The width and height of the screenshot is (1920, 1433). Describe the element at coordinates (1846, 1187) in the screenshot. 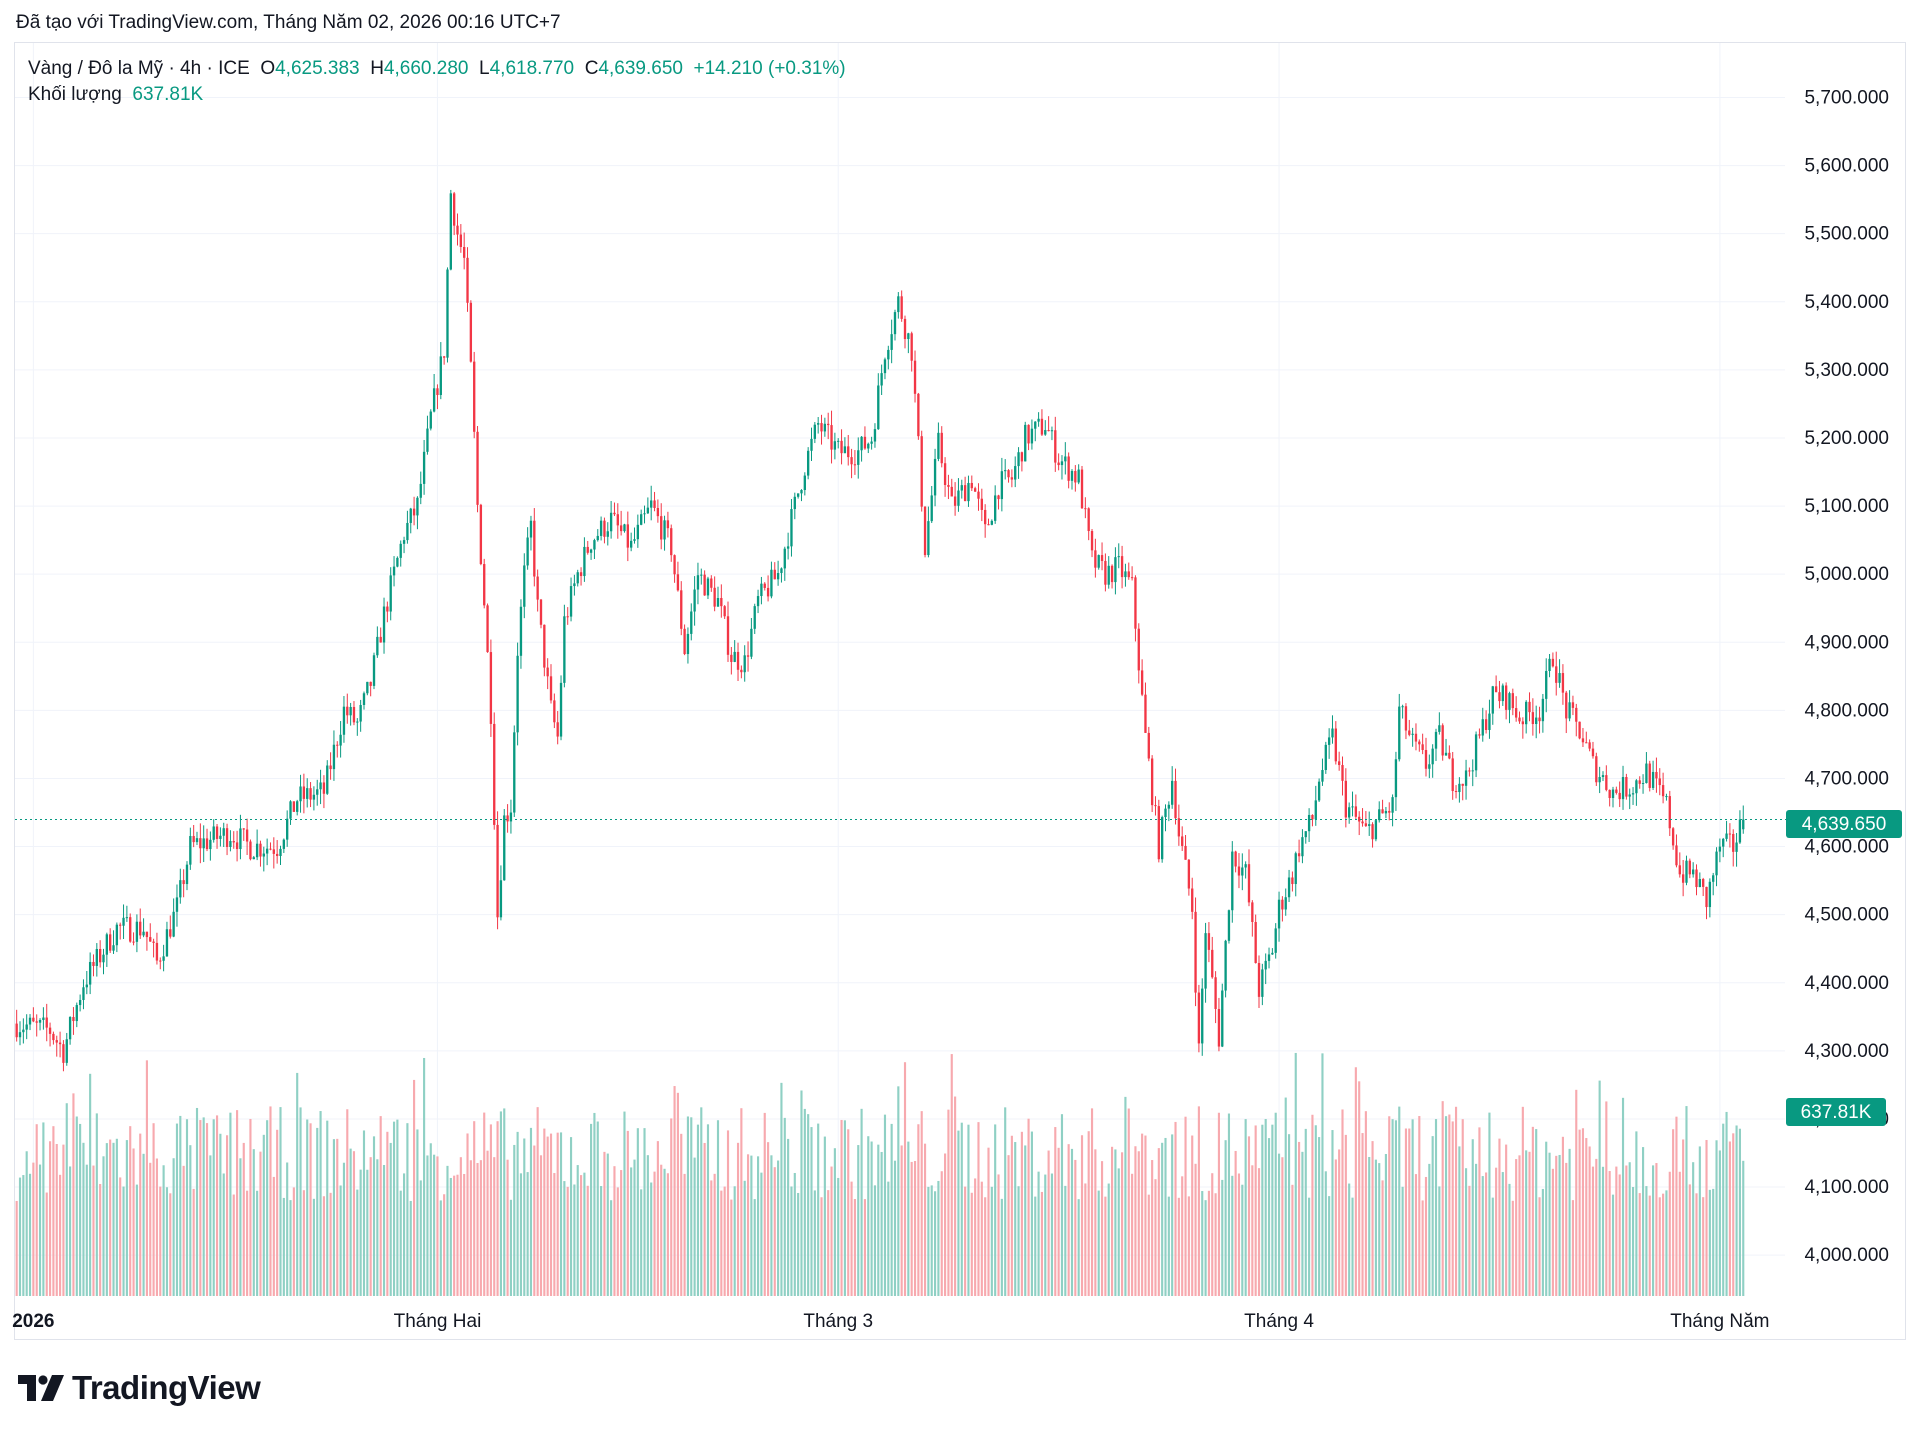

I see `y-tick-label: 4,100.000` at that location.